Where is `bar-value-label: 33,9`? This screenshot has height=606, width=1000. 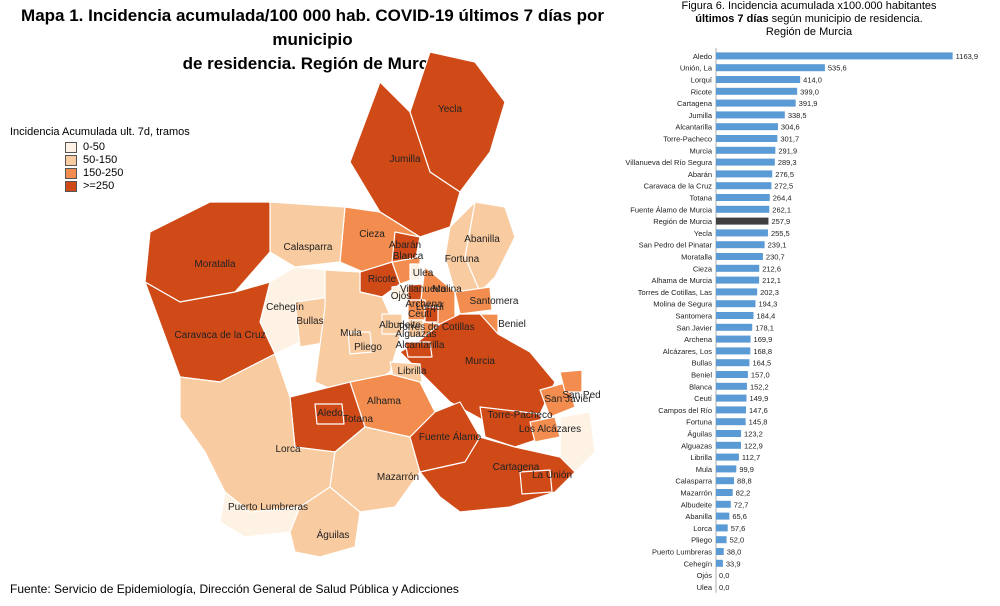 bar-value-label: 33,9 is located at coordinates (733, 563).